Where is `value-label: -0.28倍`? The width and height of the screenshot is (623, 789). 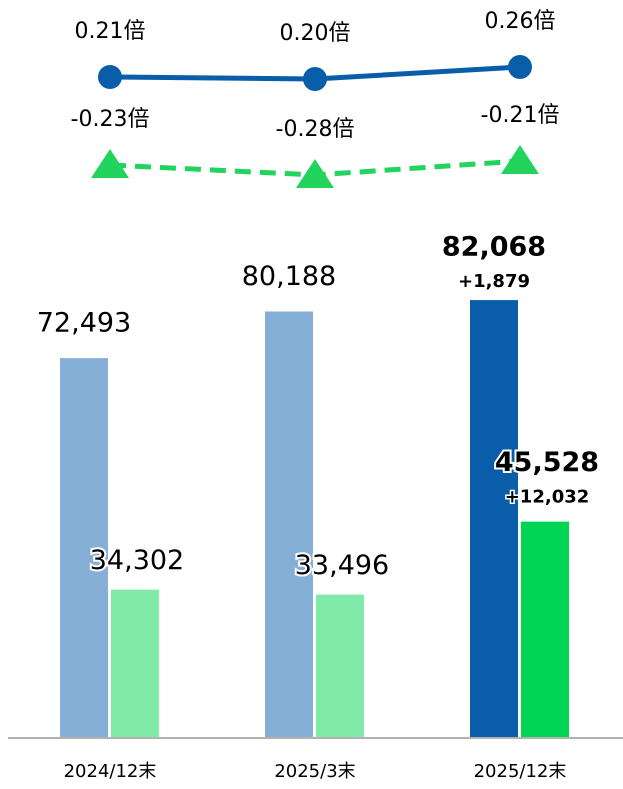
value-label: -0.28倍 is located at coordinates (315, 129).